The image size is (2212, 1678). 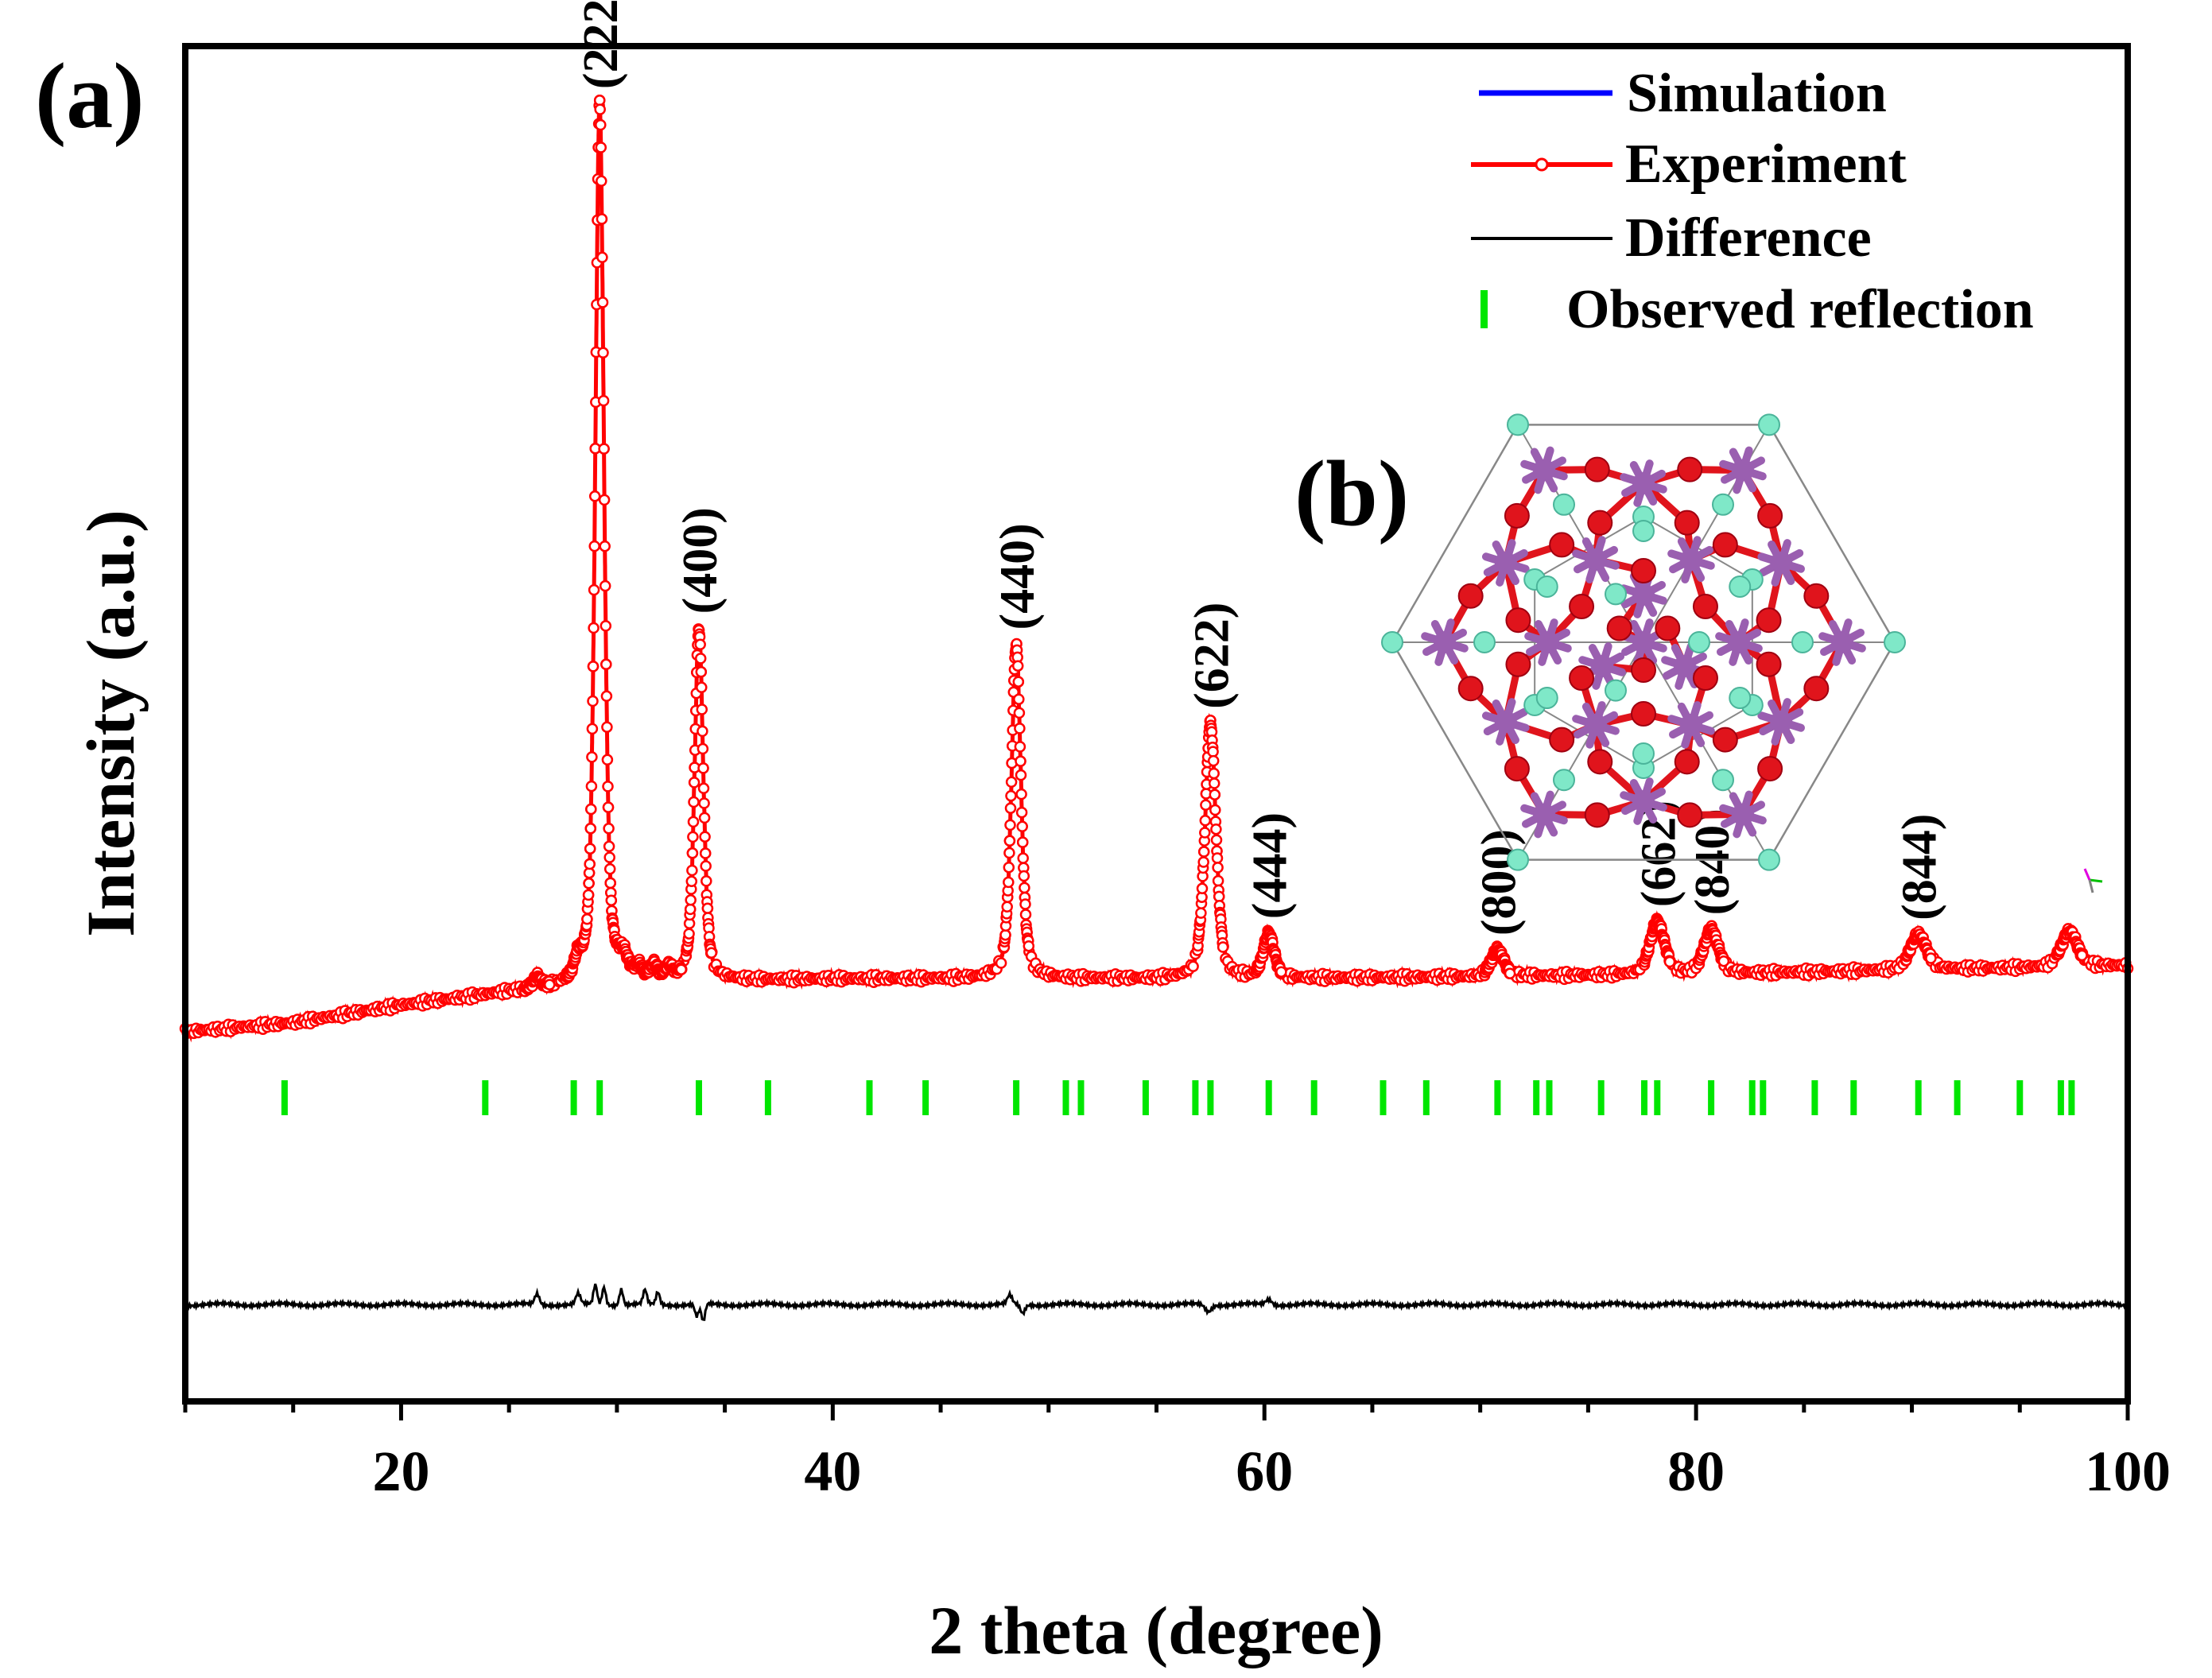 I want to click on peak-label: (400), so click(x=700, y=561).